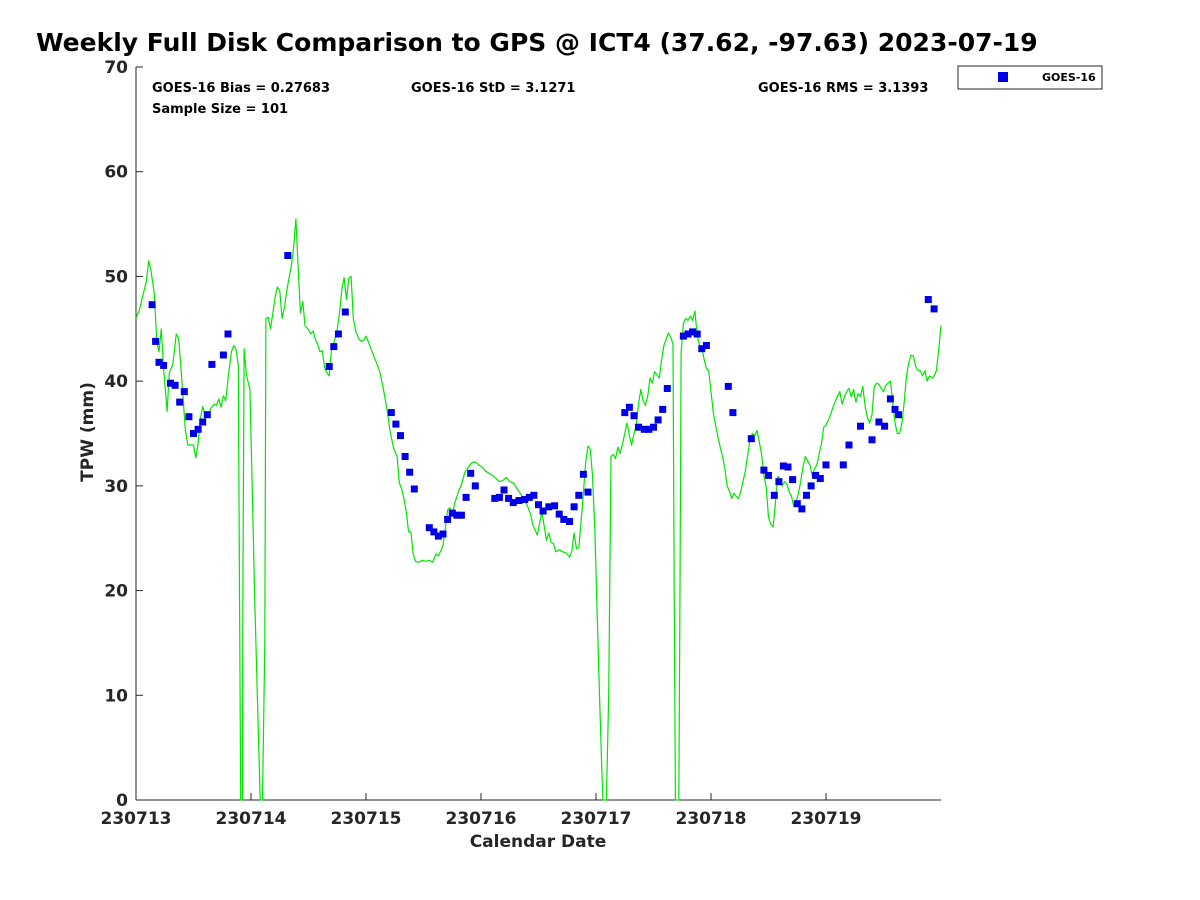 This screenshot has height=900, width=1200. Describe the element at coordinates (1030, 77) in the screenshot. I see `legend: GOES-16` at that location.